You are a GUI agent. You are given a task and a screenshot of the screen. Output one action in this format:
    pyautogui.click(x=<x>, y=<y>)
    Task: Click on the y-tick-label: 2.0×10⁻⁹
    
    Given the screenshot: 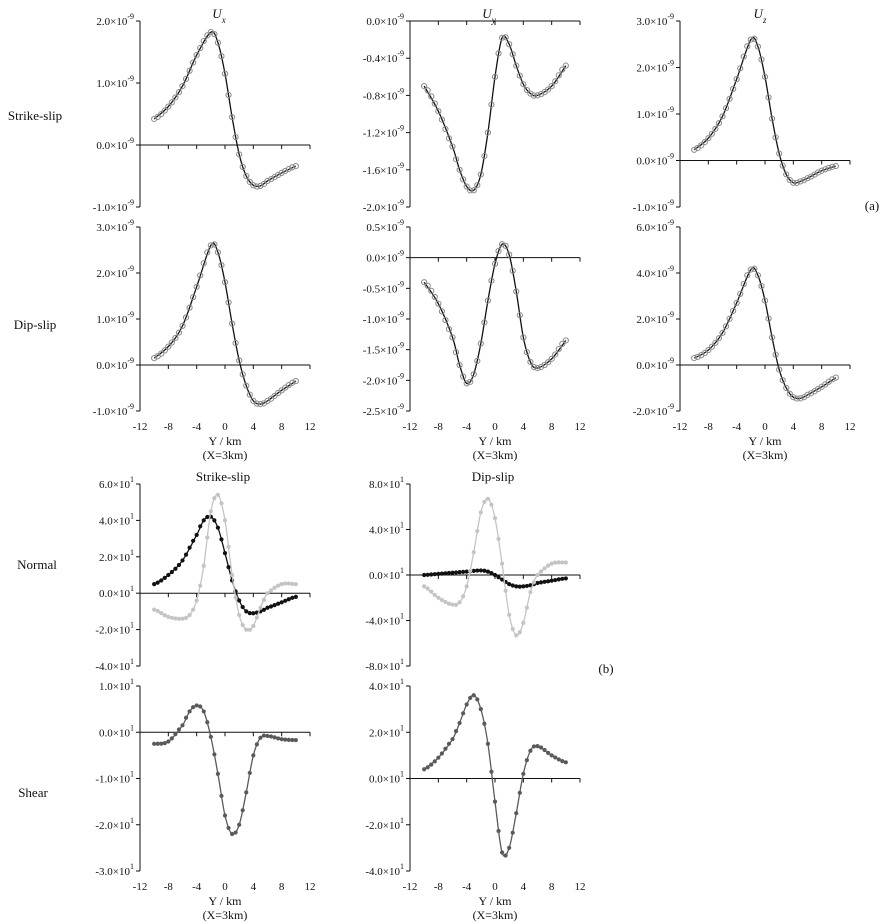 What is the action you would take?
    pyautogui.click(x=115, y=20)
    